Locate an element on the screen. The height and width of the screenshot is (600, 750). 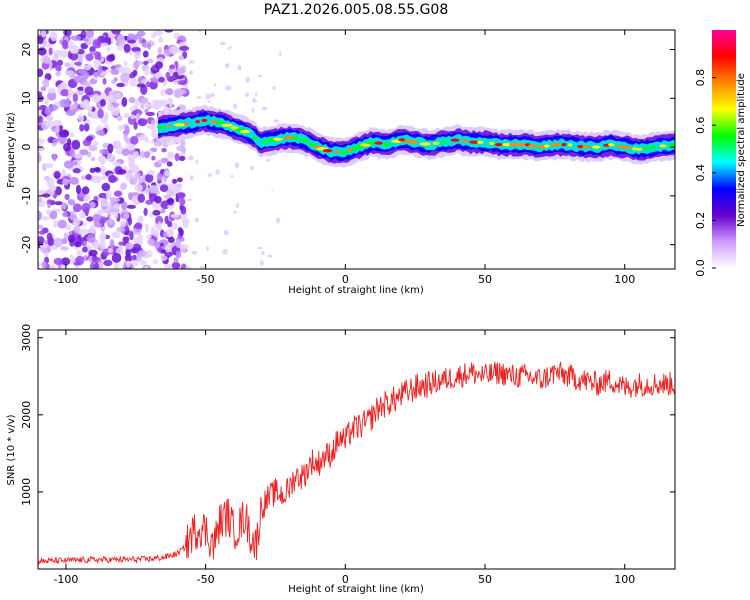
spectrogram-y-tick-label: -10 is located at coordinates (26, 196).